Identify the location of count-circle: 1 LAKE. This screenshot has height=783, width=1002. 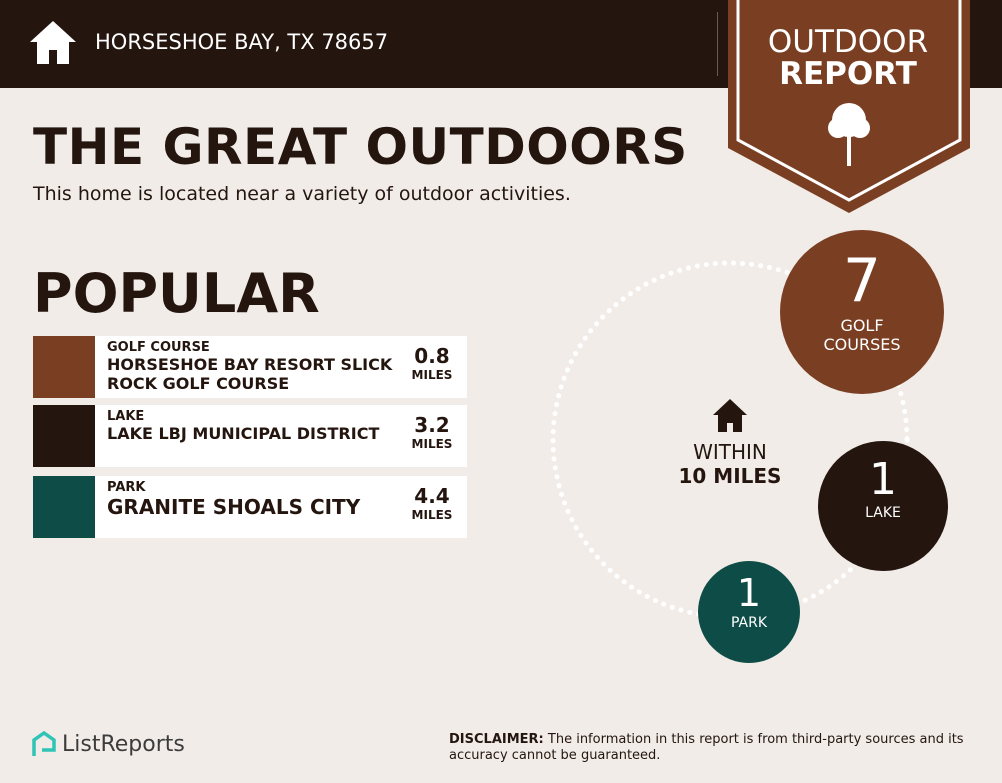
(883, 506).